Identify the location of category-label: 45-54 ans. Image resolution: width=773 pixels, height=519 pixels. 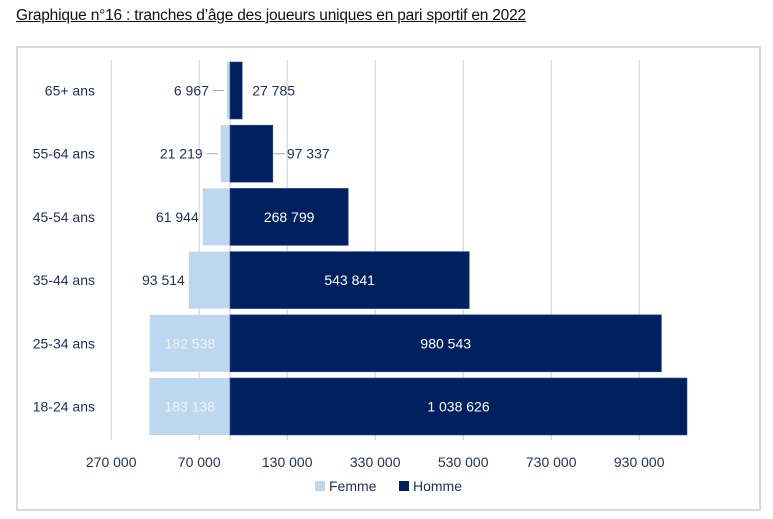
(64, 217).